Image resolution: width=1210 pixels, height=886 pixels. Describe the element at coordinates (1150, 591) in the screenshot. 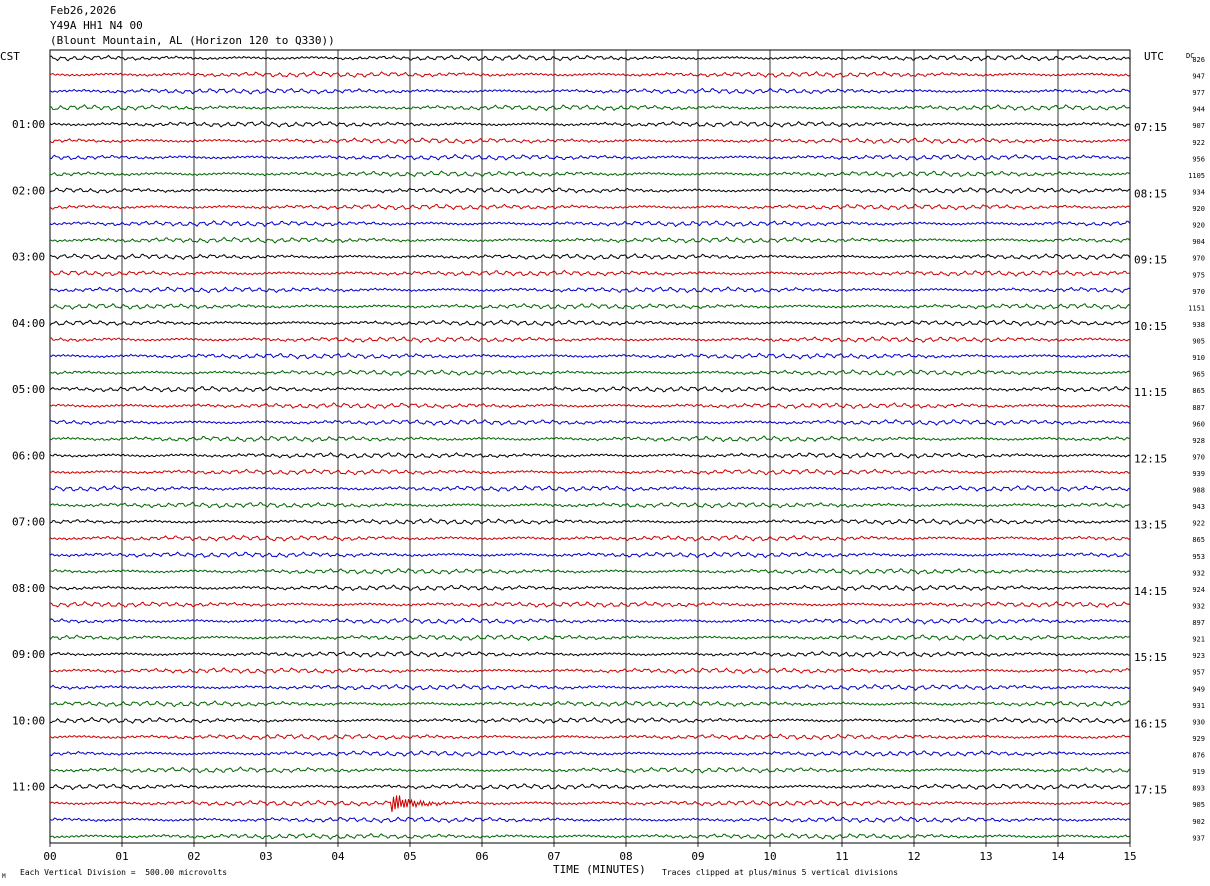

I see `utc-hour-label: 14:15` at that location.